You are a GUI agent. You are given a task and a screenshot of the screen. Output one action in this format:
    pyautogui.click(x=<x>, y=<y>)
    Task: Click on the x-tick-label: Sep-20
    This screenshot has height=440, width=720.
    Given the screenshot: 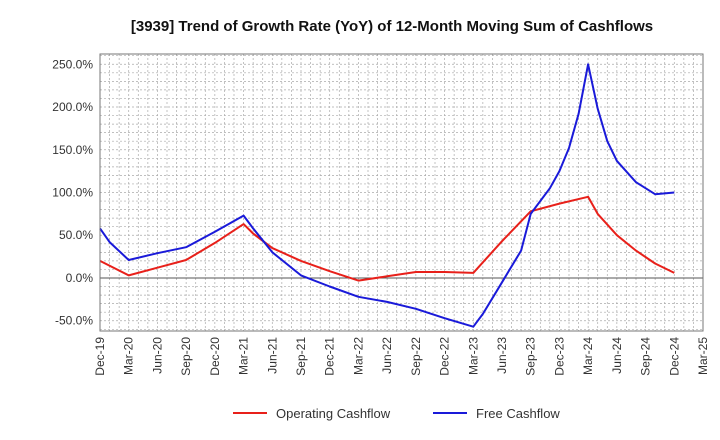 What is the action you would take?
    pyautogui.click(x=186, y=356)
    